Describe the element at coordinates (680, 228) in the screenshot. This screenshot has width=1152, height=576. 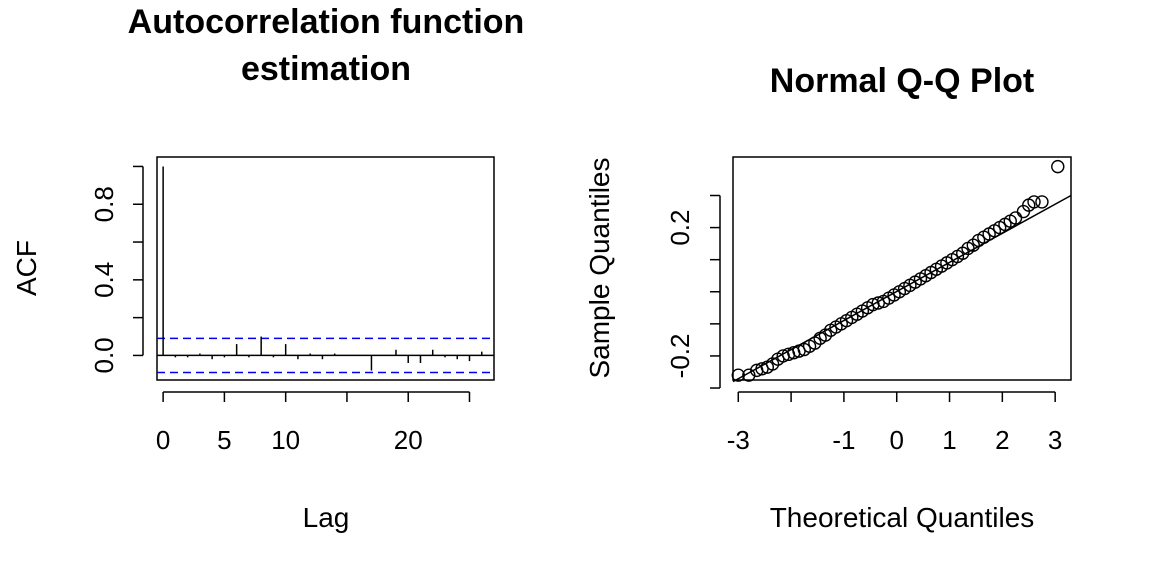
I see `qq-y-tick-label: 0.2` at that location.